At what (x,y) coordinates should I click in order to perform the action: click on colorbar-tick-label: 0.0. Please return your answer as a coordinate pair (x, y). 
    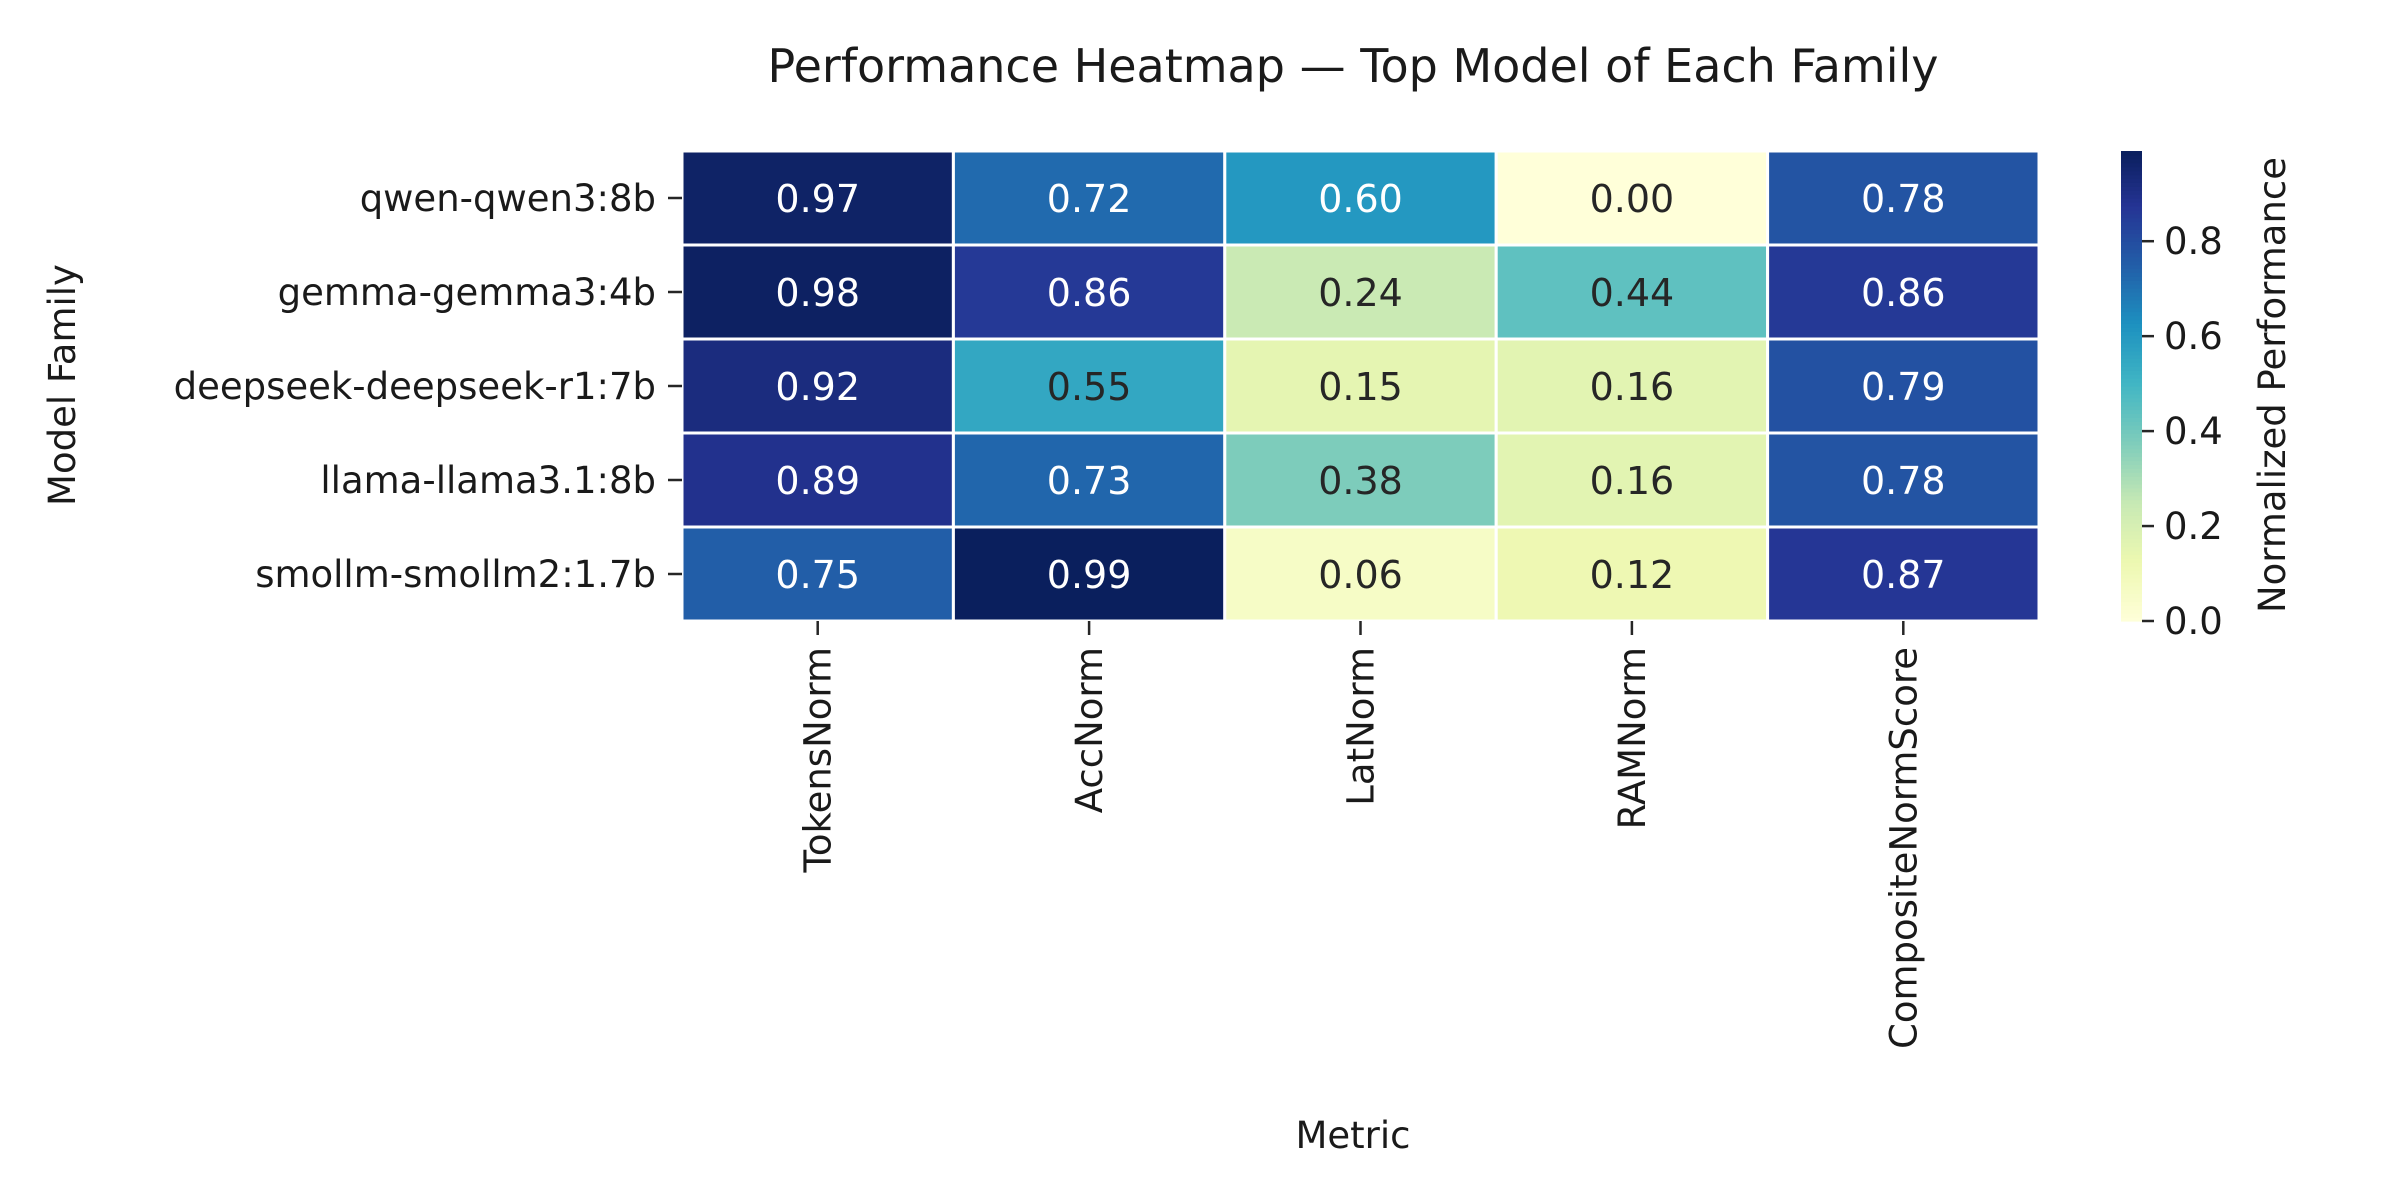
    Looking at the image, I should click on (2193, 621).